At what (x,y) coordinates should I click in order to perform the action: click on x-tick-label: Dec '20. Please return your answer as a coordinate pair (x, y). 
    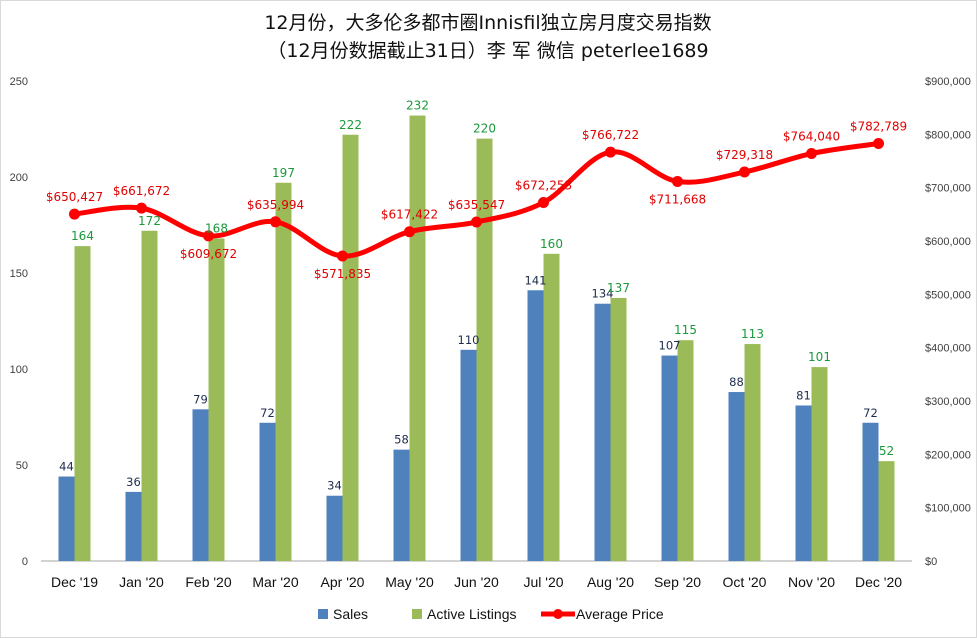
    Looking at the image, I should click on (878, 582).